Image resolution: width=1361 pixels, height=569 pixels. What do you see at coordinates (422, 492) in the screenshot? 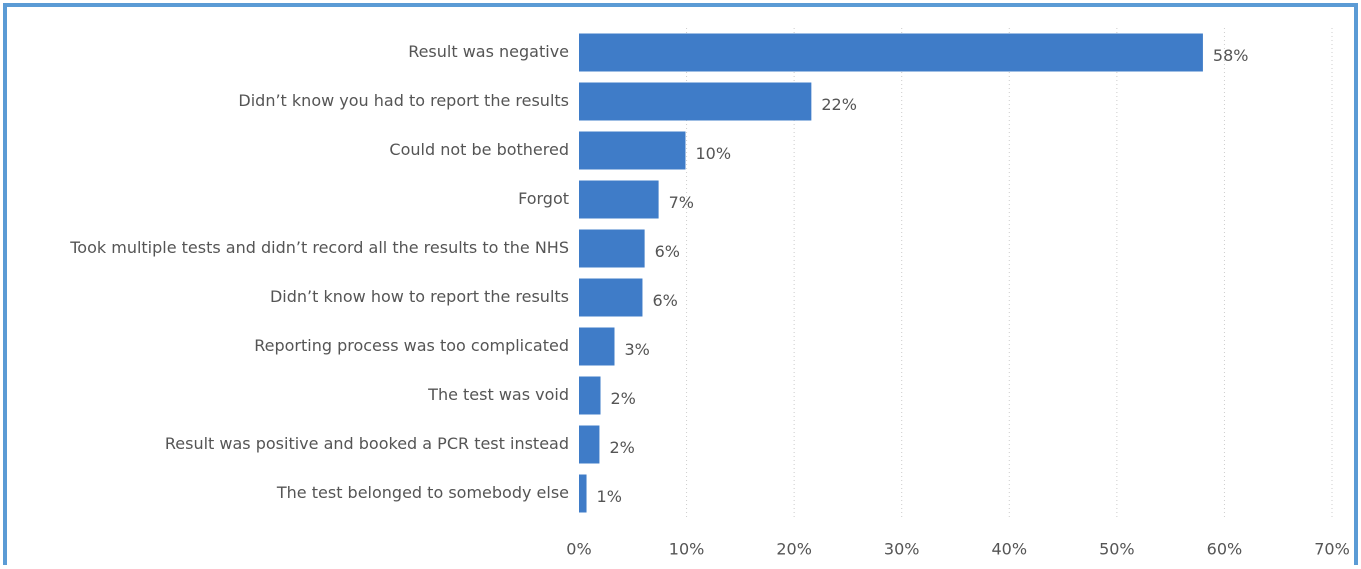
I see `y-tick-label: The test belonged to somebody else` at bounding box center [422, 492].